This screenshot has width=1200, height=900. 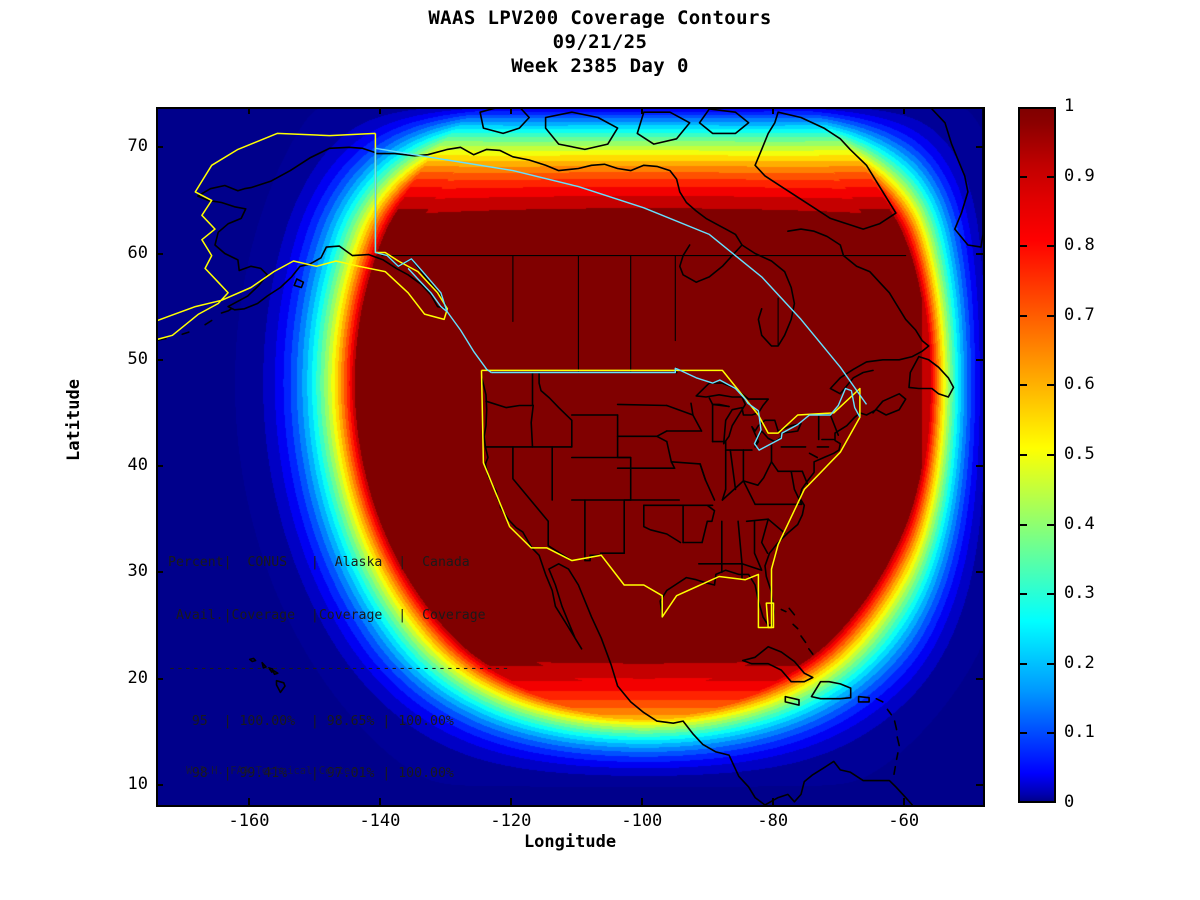 What do you see at coordinates (1069, 802) in the screenshot?
I see `colorbar-tick-label: 0` at bounding box center [1069, 802].